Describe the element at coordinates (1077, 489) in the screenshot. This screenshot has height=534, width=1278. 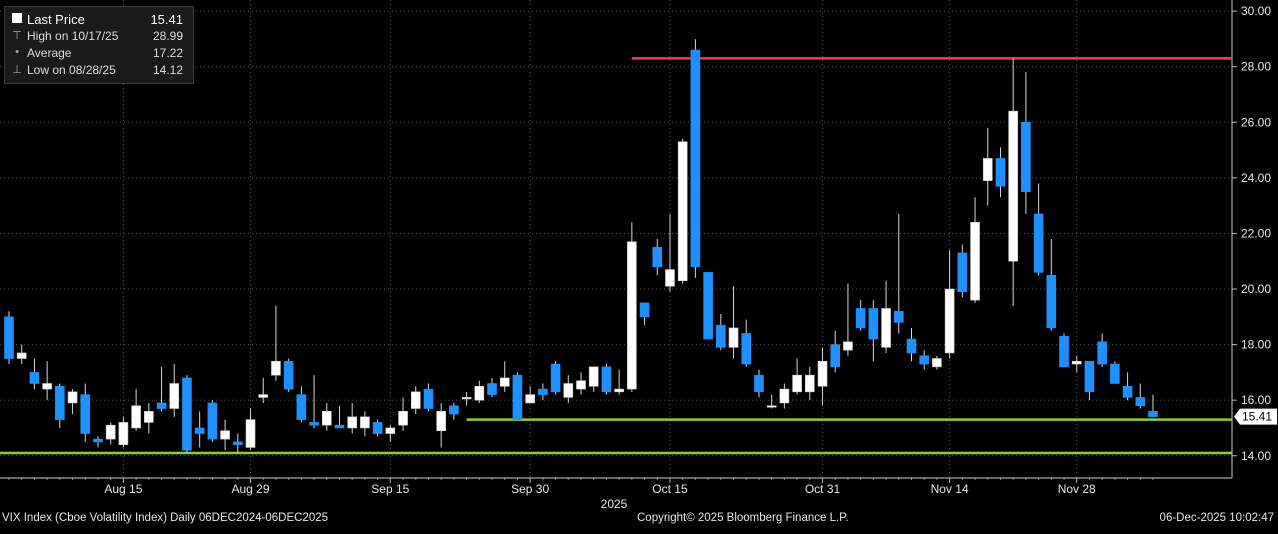
I see `x-tick-label: Nov 28` at that location.